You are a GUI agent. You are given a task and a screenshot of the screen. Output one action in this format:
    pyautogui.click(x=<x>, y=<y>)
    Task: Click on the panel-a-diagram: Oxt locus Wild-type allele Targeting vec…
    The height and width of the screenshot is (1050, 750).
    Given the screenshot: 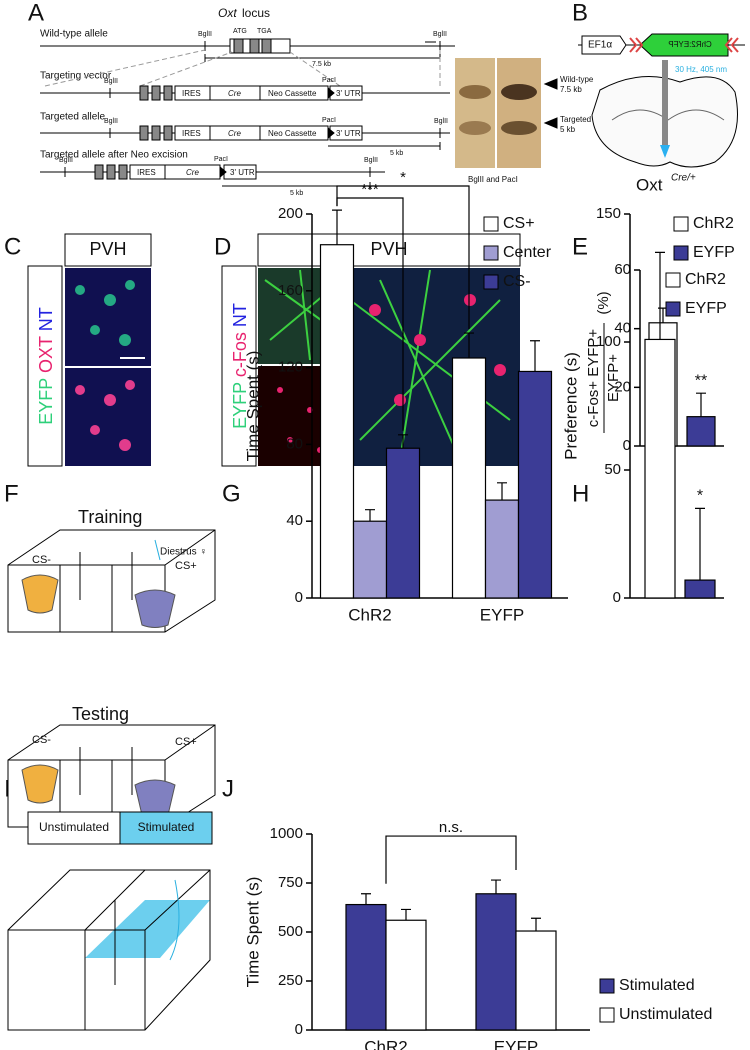 What is the action you would take?
    pyautogui.click(x=317, y=101)
    